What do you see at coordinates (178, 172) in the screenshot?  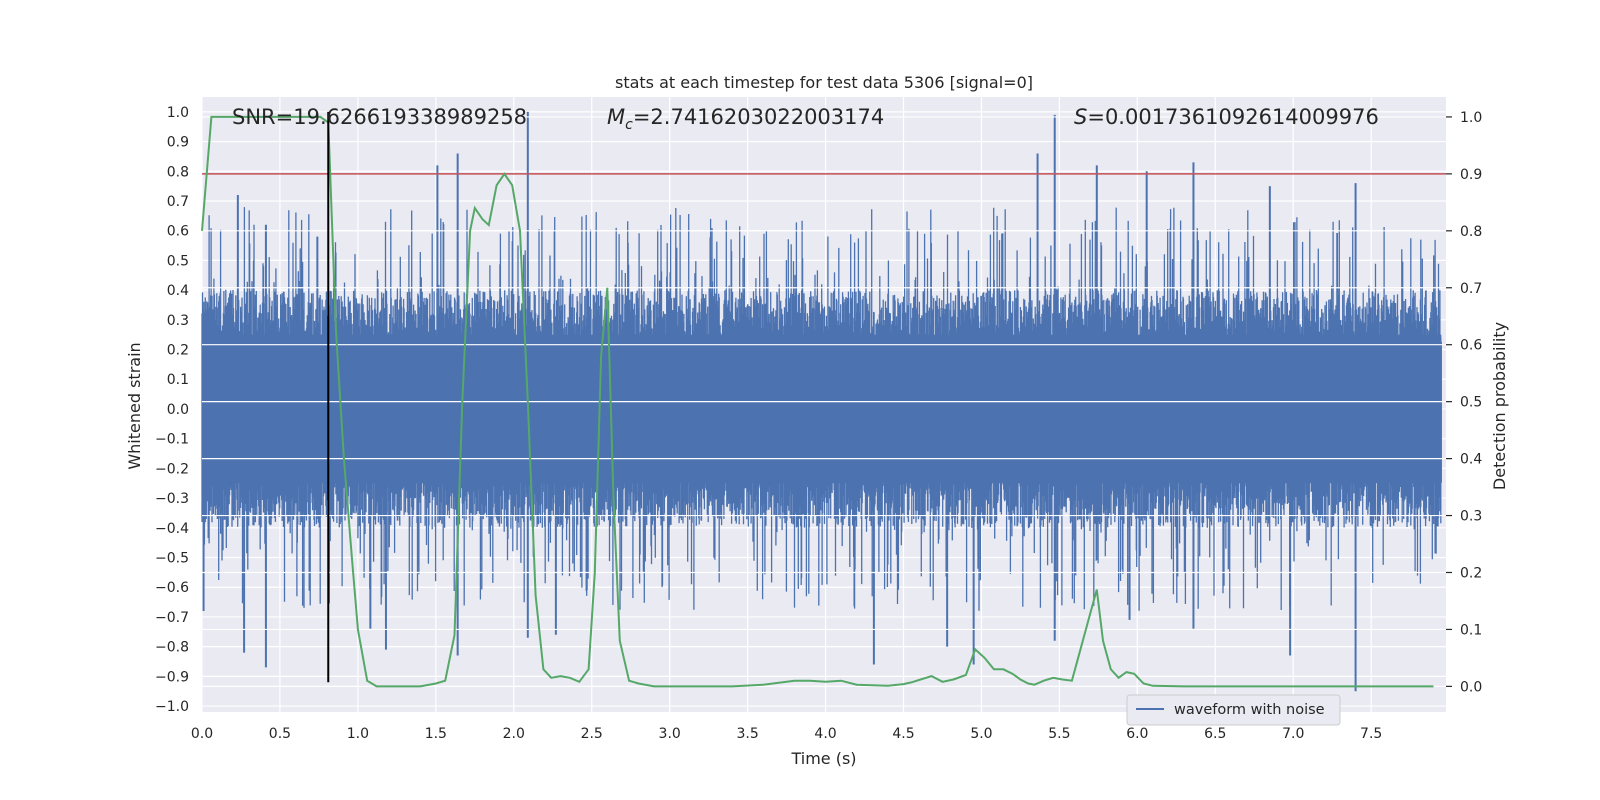 I see `y-tick-label-2: 0.8` at bounding box center [178, 172].